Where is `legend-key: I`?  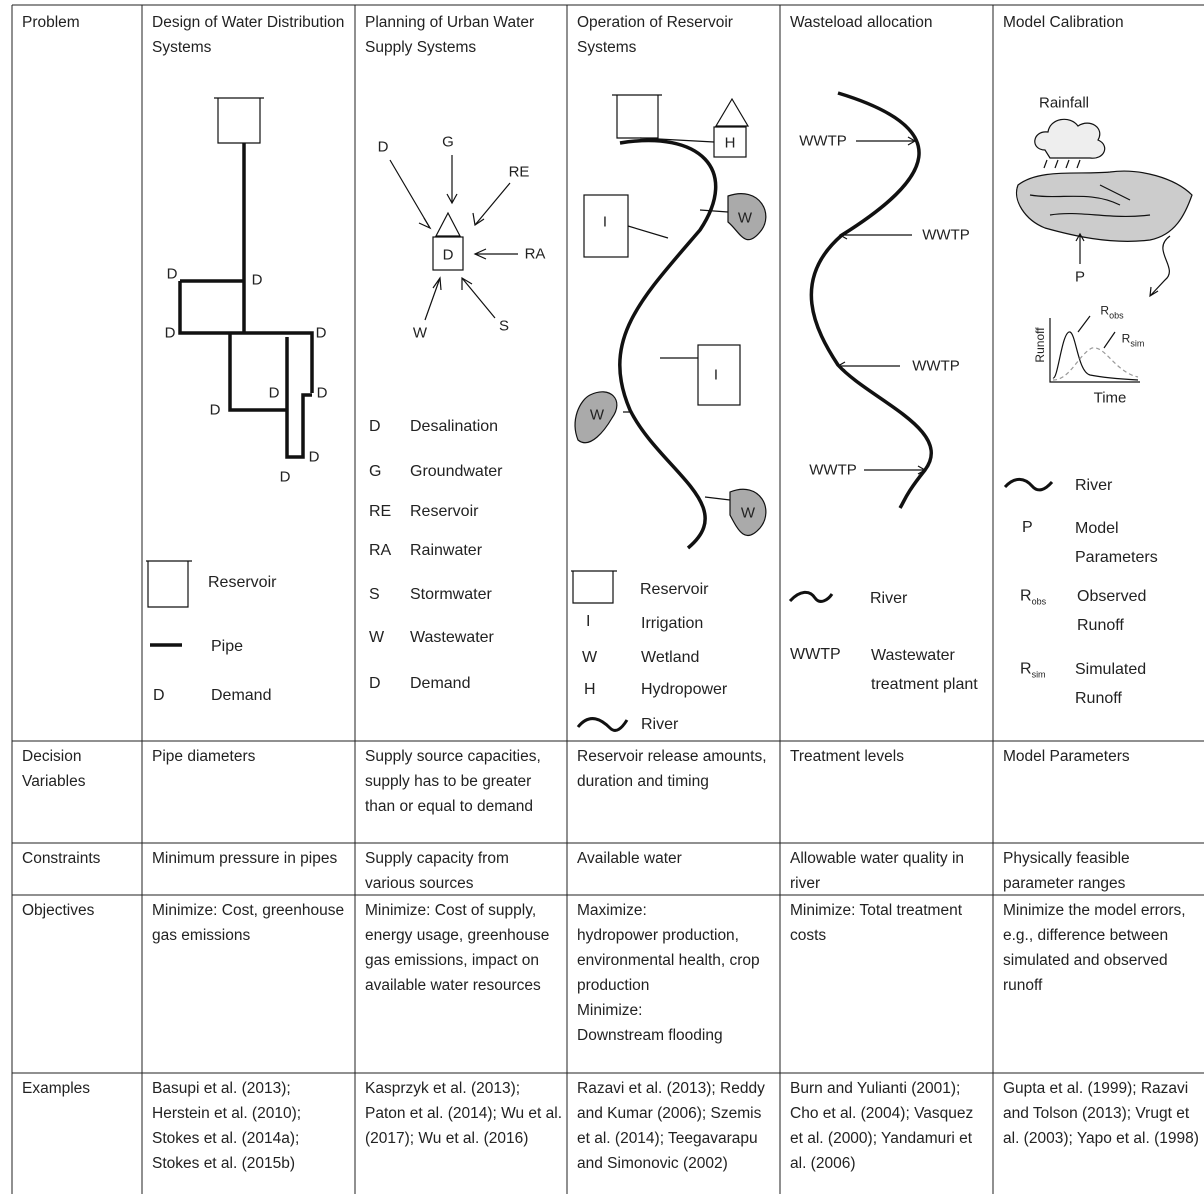 legend-key: I is located at coordinates (588, 621).